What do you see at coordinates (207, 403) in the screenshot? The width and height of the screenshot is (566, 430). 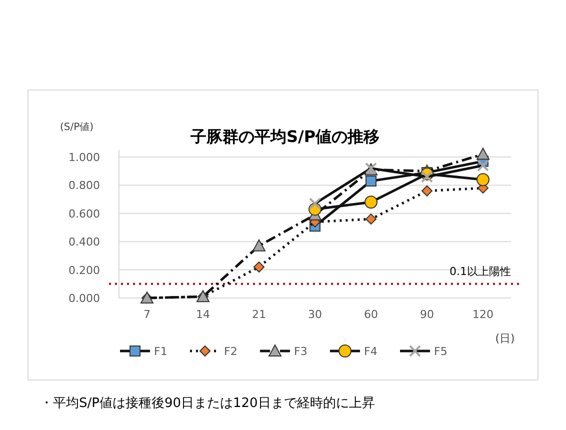 I see `text: ・平均S/P値は接種後90日または120日まで経時的に上昇` at bounding box center [207, 403].